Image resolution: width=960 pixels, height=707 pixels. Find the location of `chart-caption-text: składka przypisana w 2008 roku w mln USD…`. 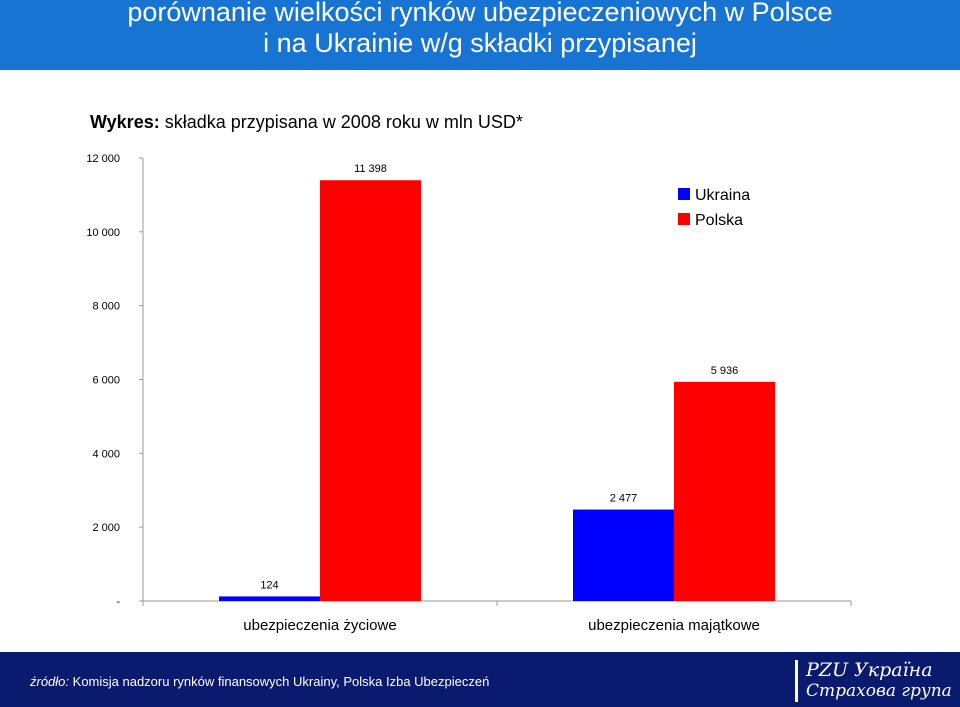

chart-caption-text: składka przypisana w 2008 roku w mln USD… is located at coordinates (341, 122).